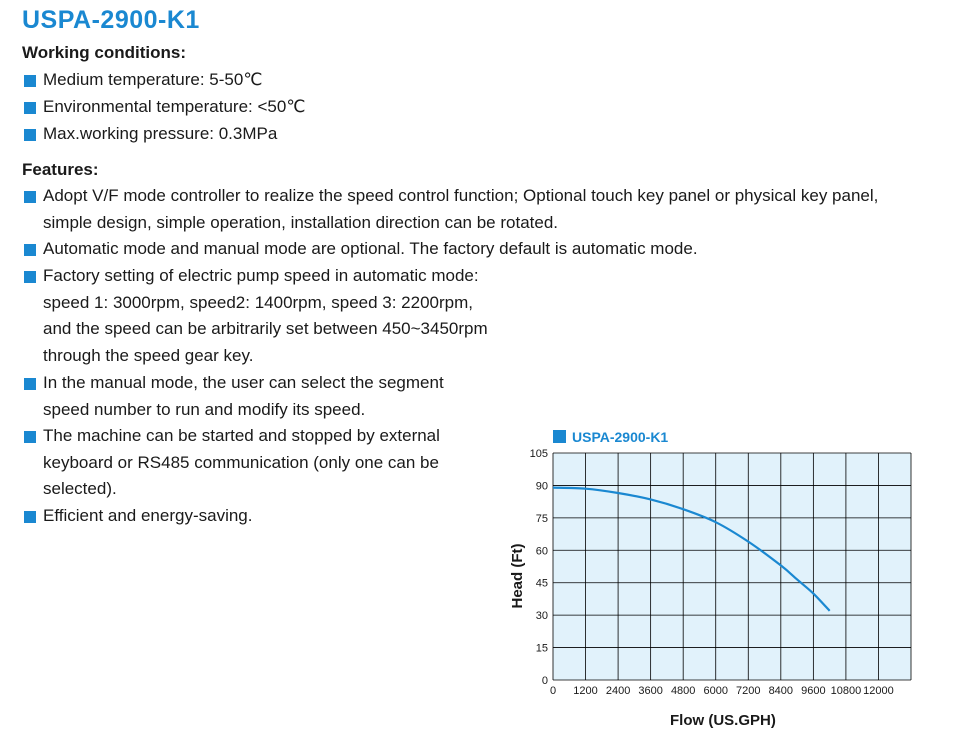  Describe the element at coordinates (60, 169) in the screenshot. I see `features-heading: Features:` at that location.